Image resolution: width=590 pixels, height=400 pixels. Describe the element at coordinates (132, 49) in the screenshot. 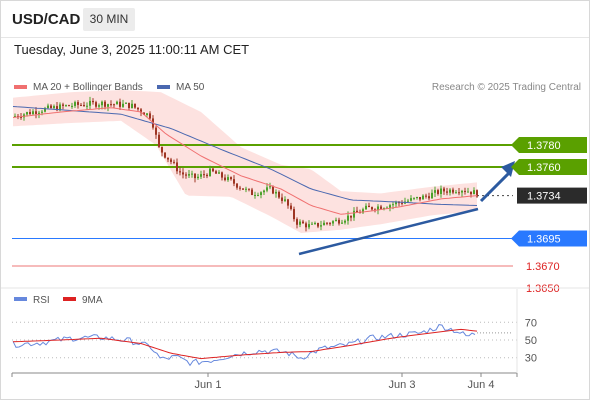

I see `chart-datetime: Tuesday, June 3, 2025 11:00:11 AM CET` at that location.